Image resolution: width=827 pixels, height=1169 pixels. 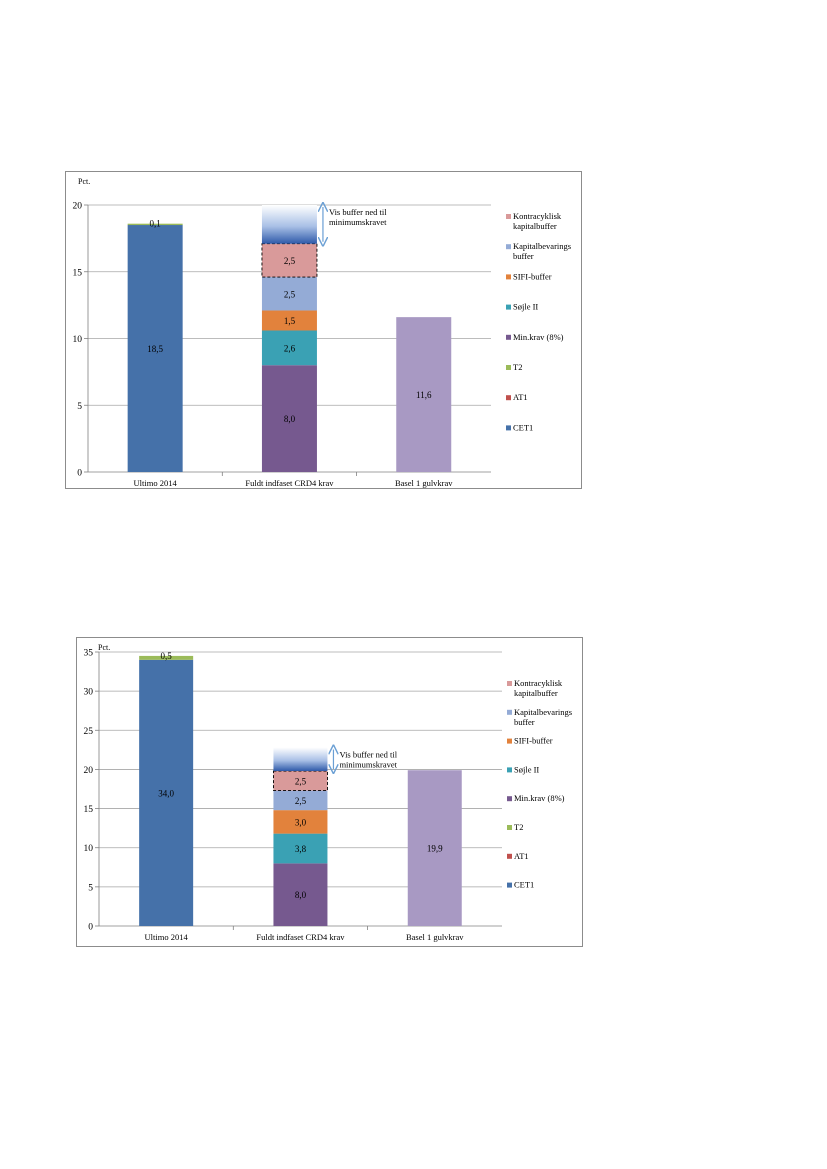 I want to click on data-label: 11,6, so click(x=424, y=395).